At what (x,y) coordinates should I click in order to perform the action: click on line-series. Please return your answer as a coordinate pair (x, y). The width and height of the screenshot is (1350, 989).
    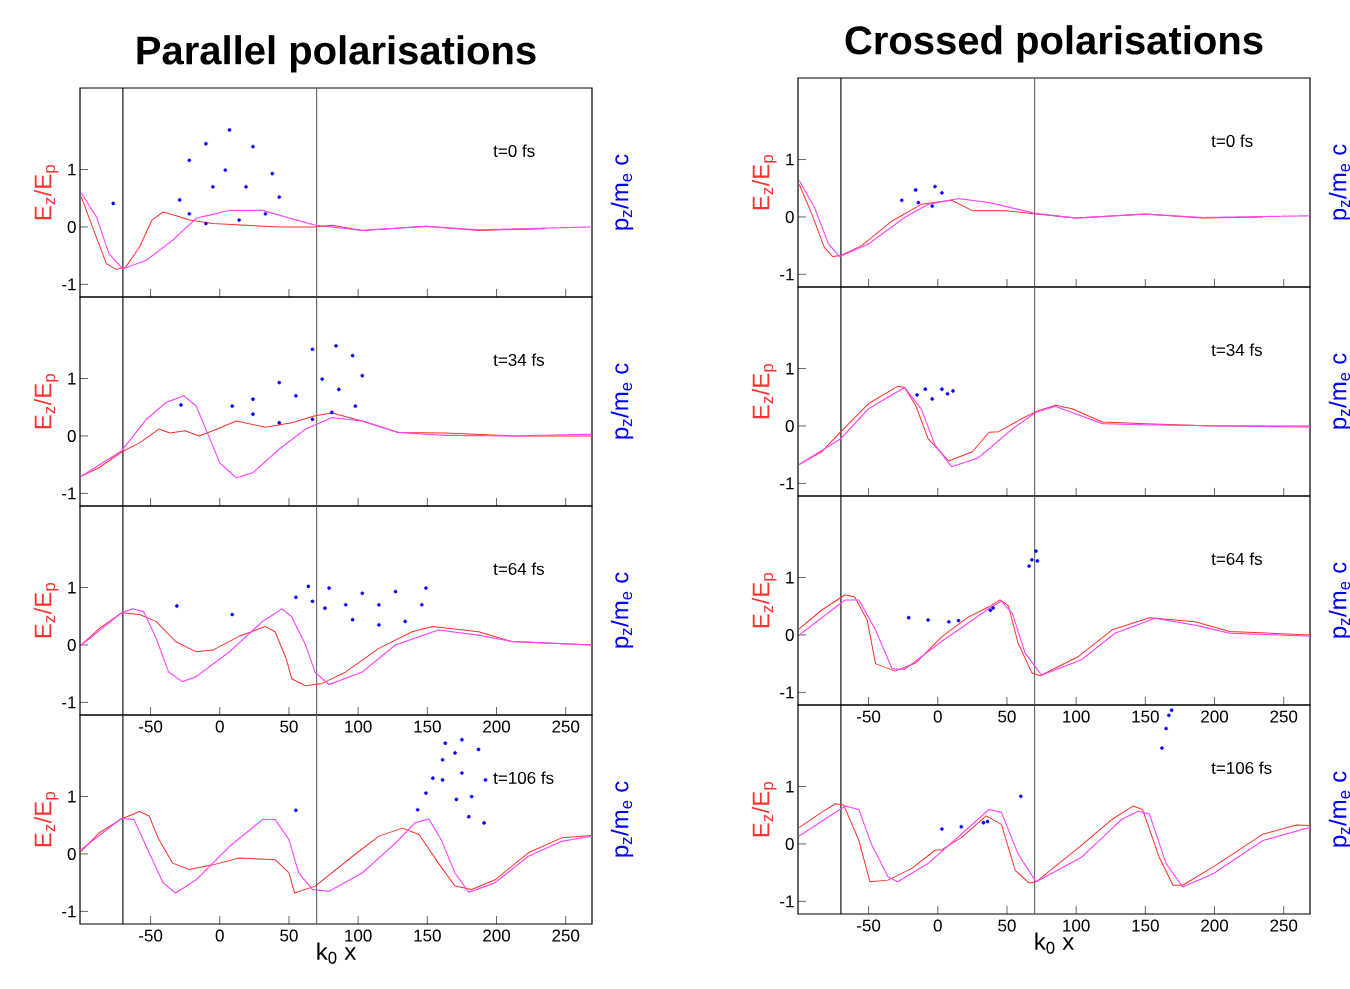
    Looking at the image, I should click on (336, 437).